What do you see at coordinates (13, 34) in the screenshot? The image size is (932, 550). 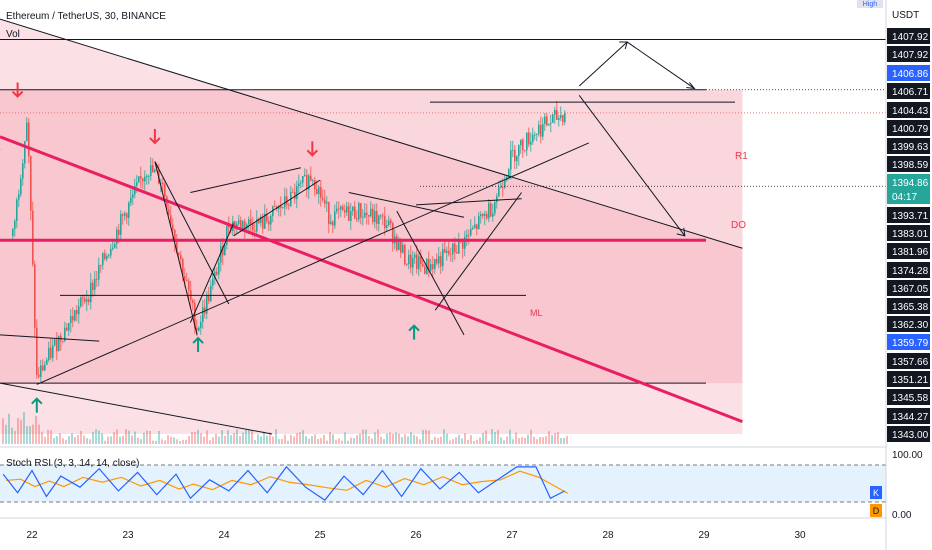 I see `volume-indicator-label: Vol` at bounding box center [13, 34].